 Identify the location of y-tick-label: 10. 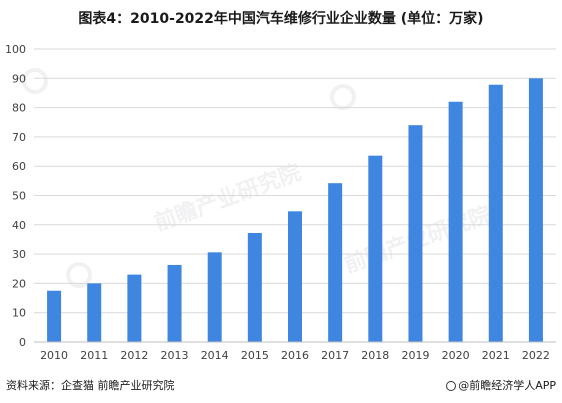
(19, 313).